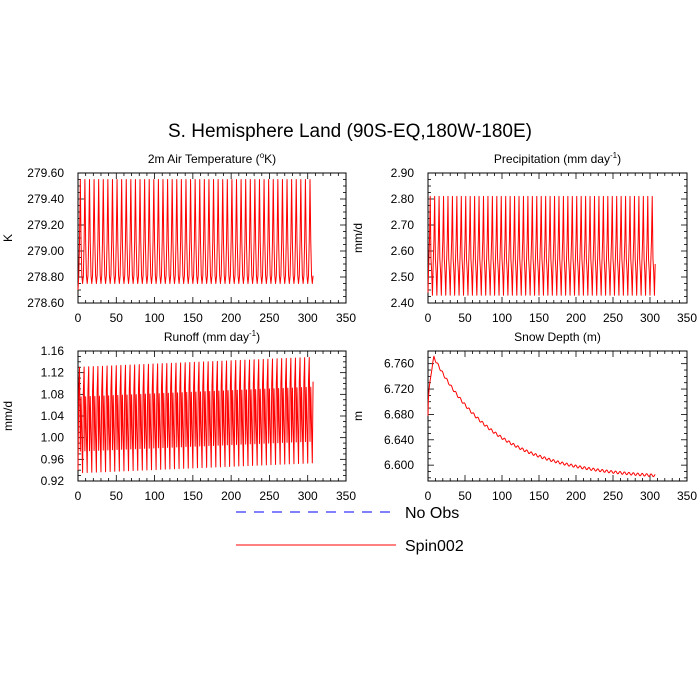 The height and width of the screenshot is (700, 700). I want to click on y-axis-label: m, so click(358, 416).